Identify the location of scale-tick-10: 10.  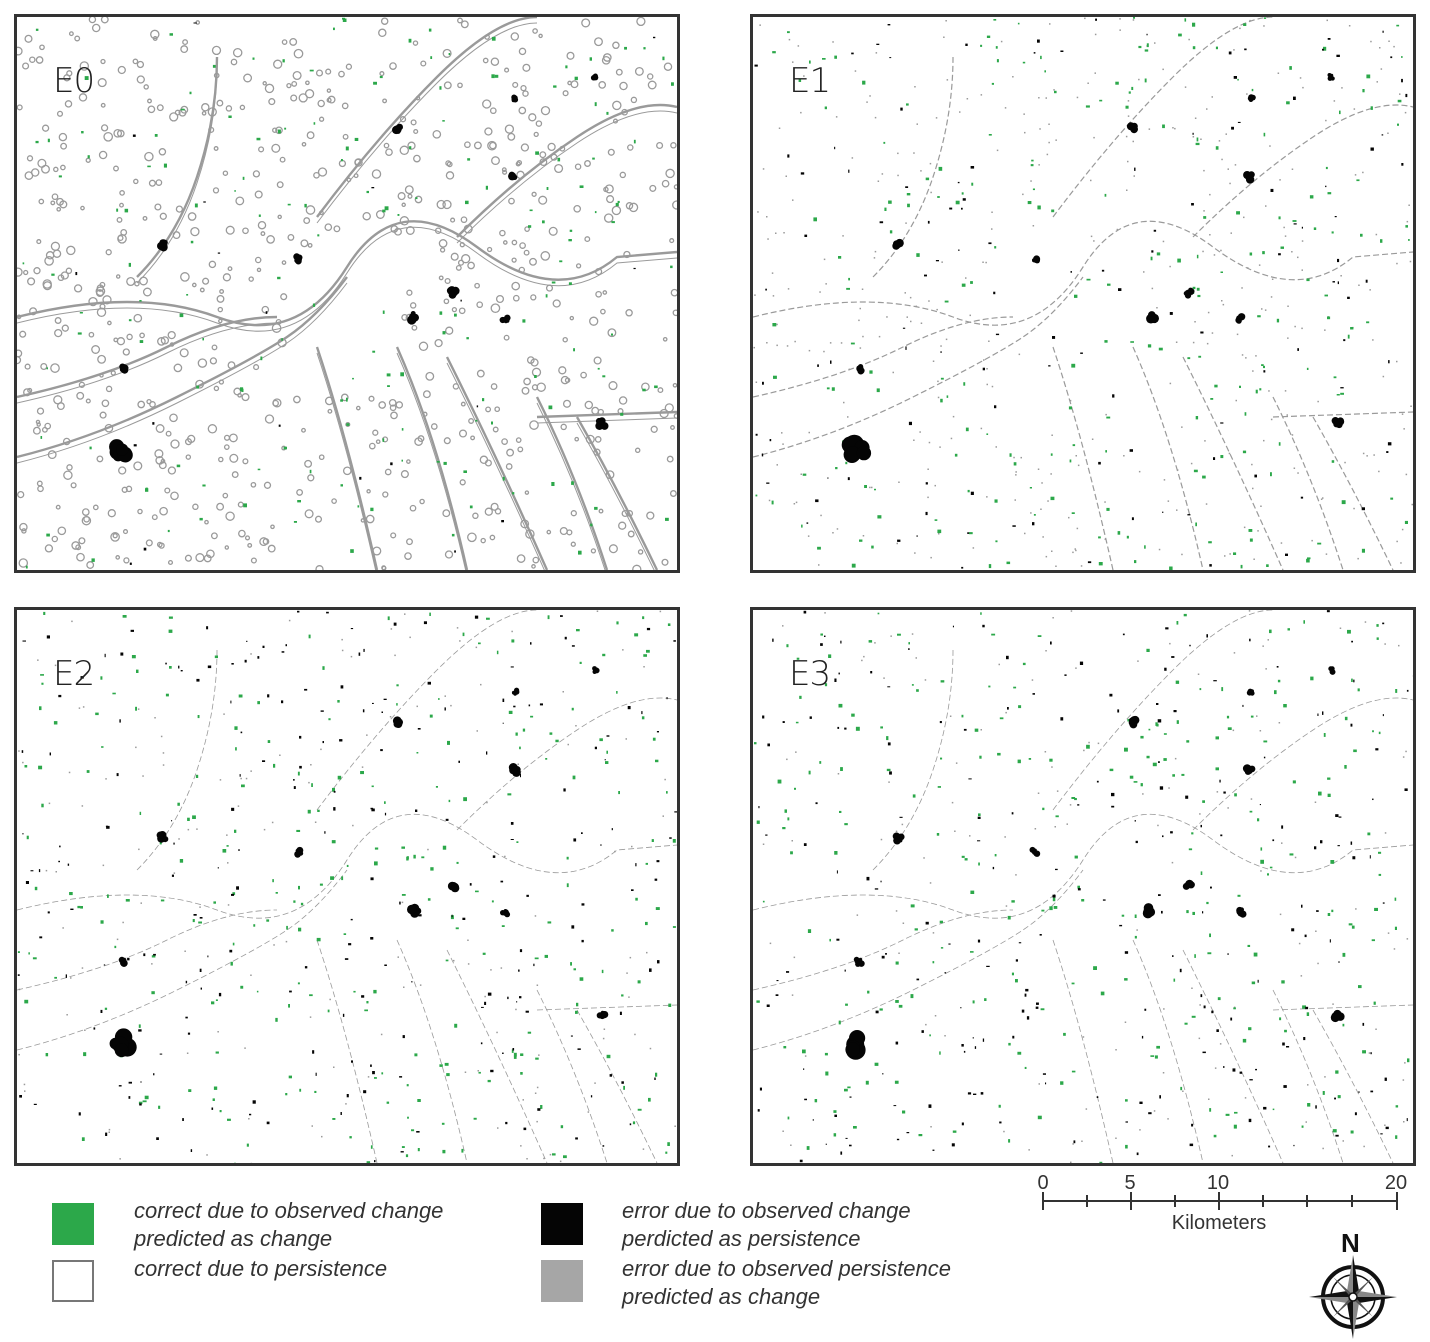
(1218, 1183).